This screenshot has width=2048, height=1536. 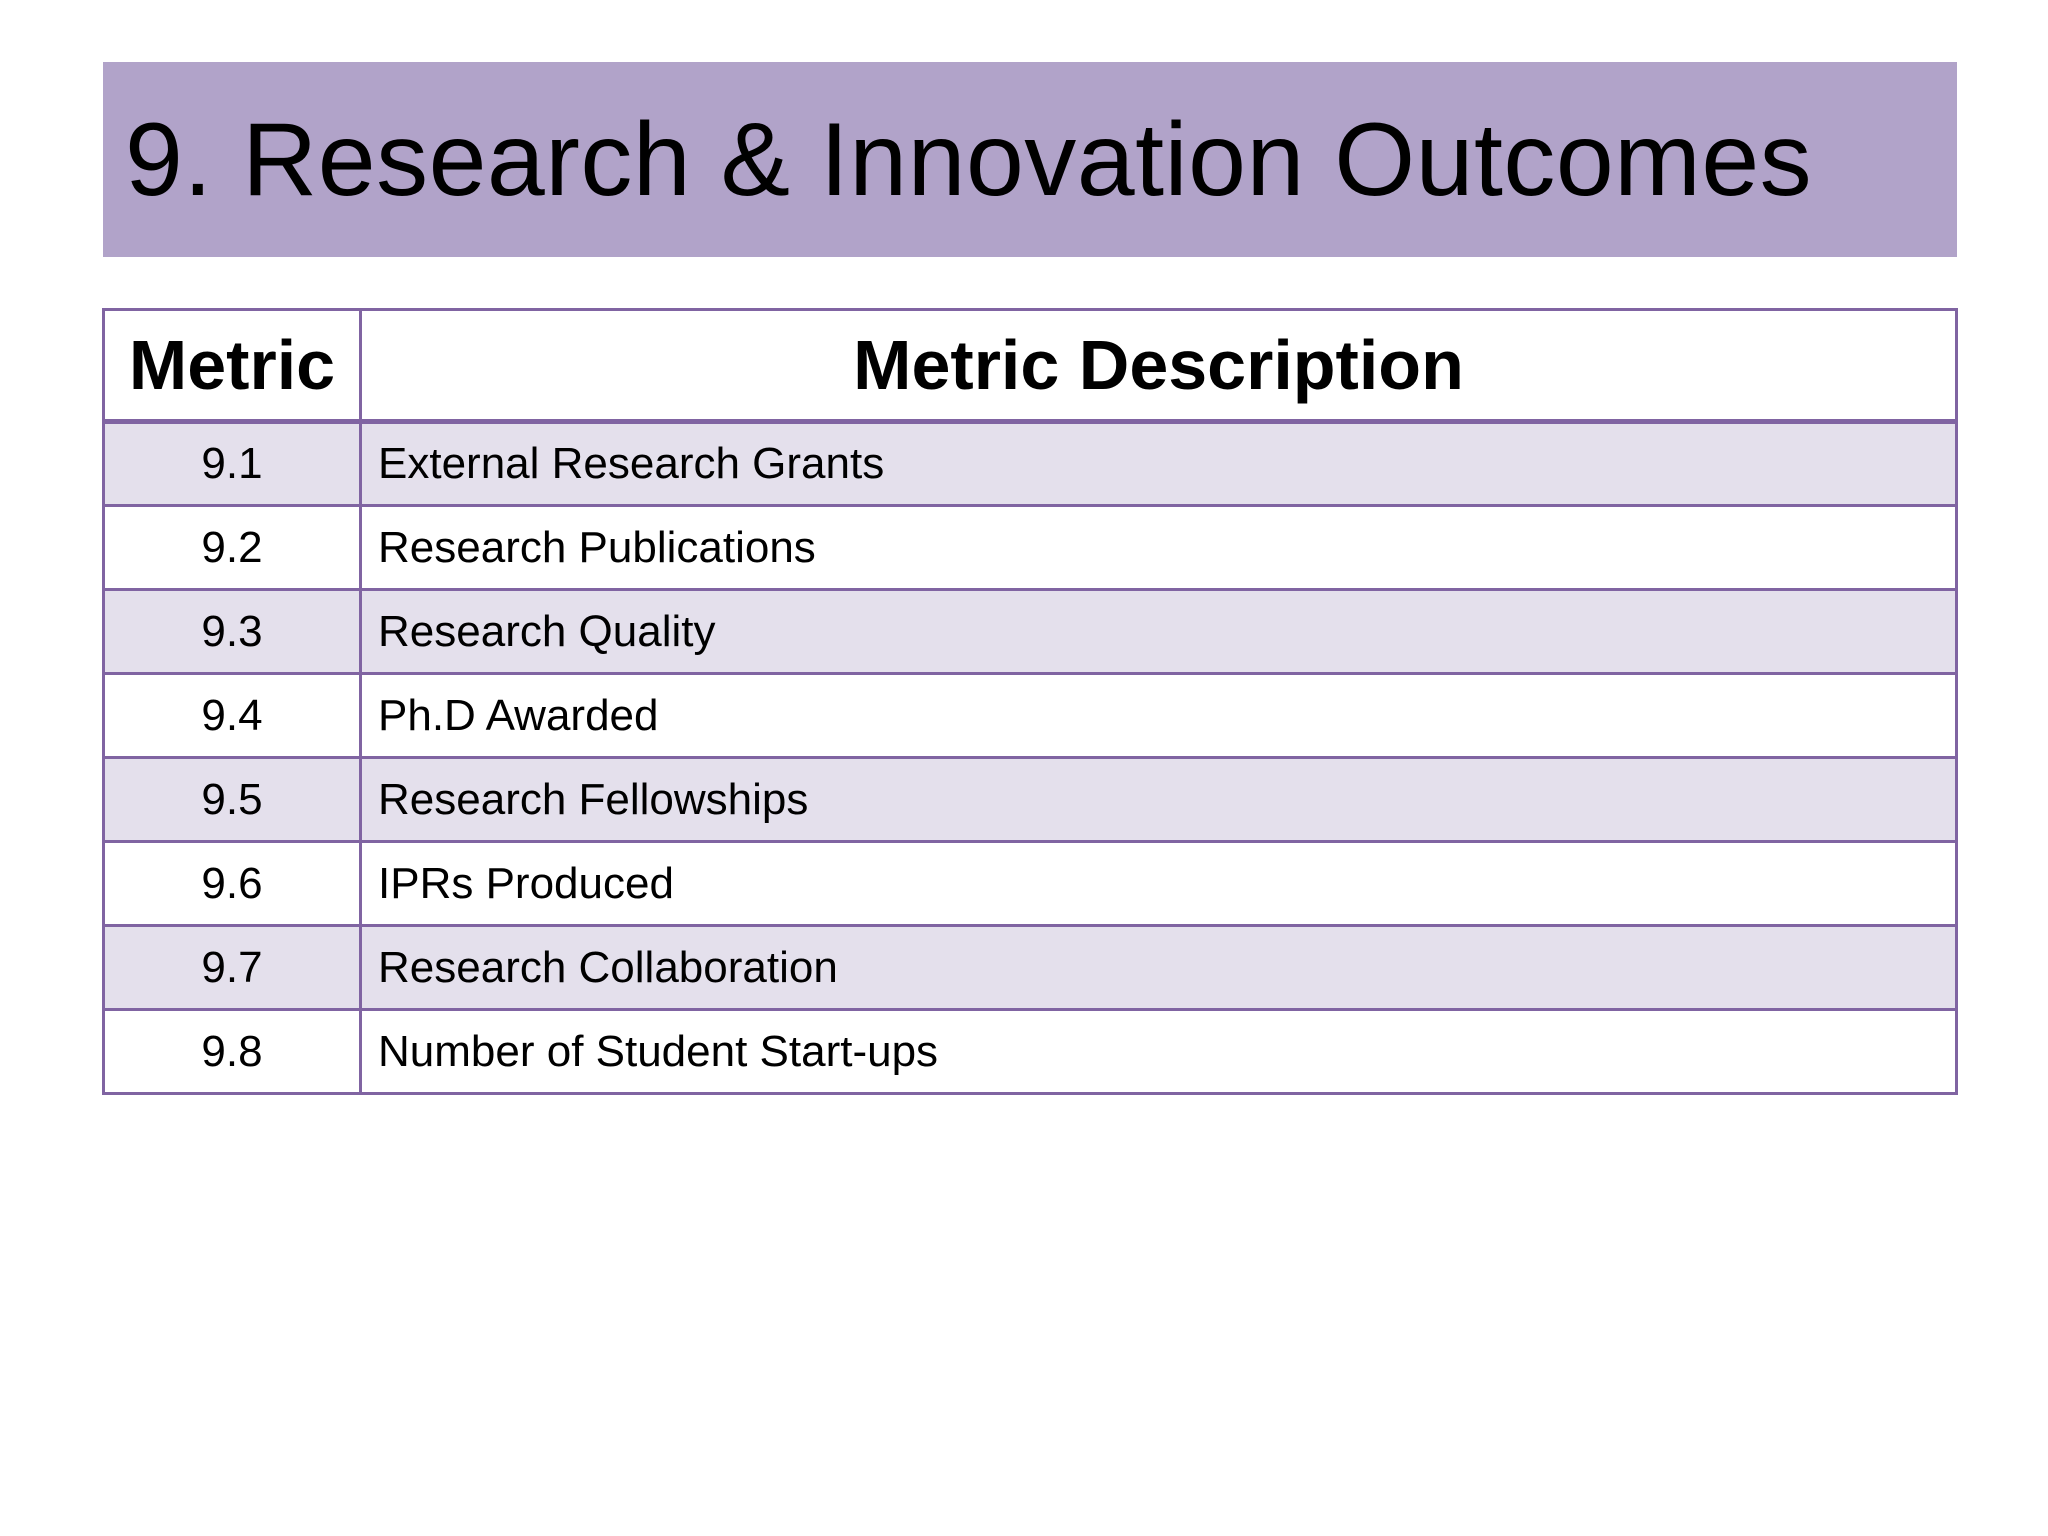 I want to click on table-row: 9.6 IPRs Produced, so click(x=1030, y=883).